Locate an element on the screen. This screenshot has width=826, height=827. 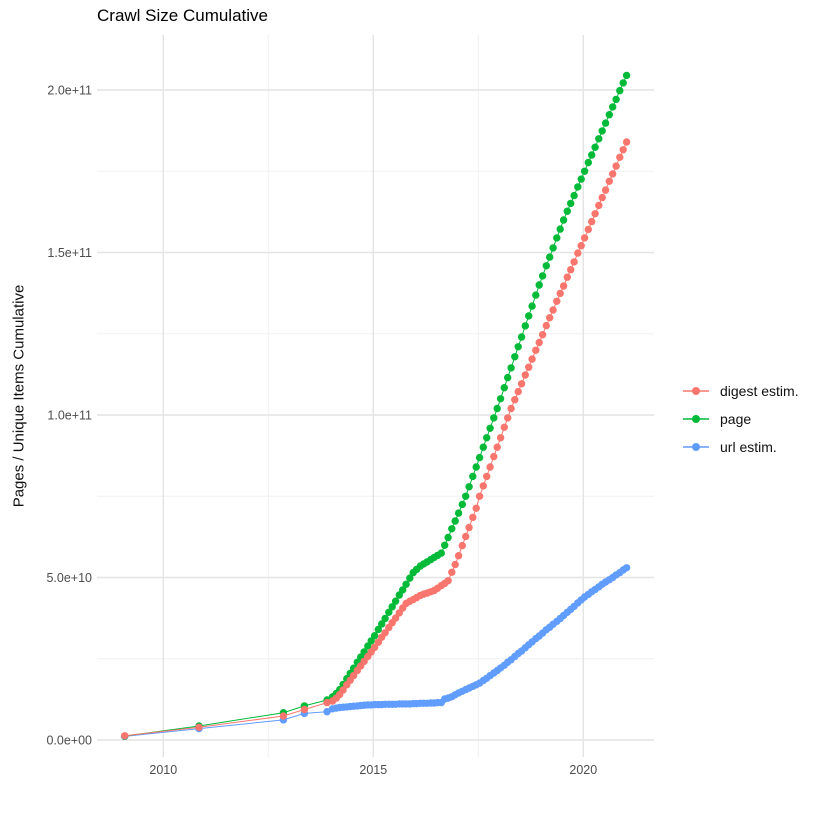
y-tick-label: 0.0e+00 is located at coordinates (69, 741).